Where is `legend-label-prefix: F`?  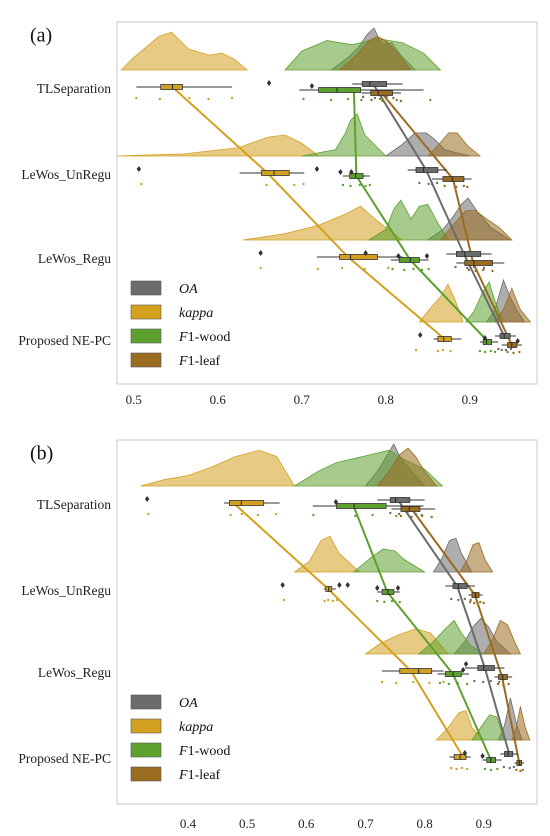 legend-label-prefix: F is located at coordinates (183, 751).